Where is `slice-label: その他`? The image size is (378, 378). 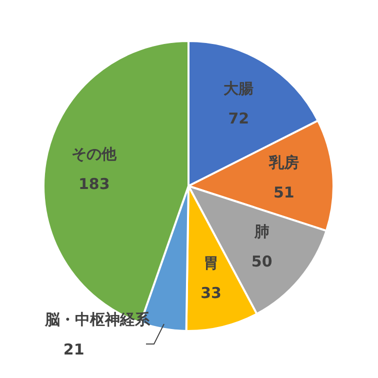
slice-label: その他 is located at coordinates (95, 153).